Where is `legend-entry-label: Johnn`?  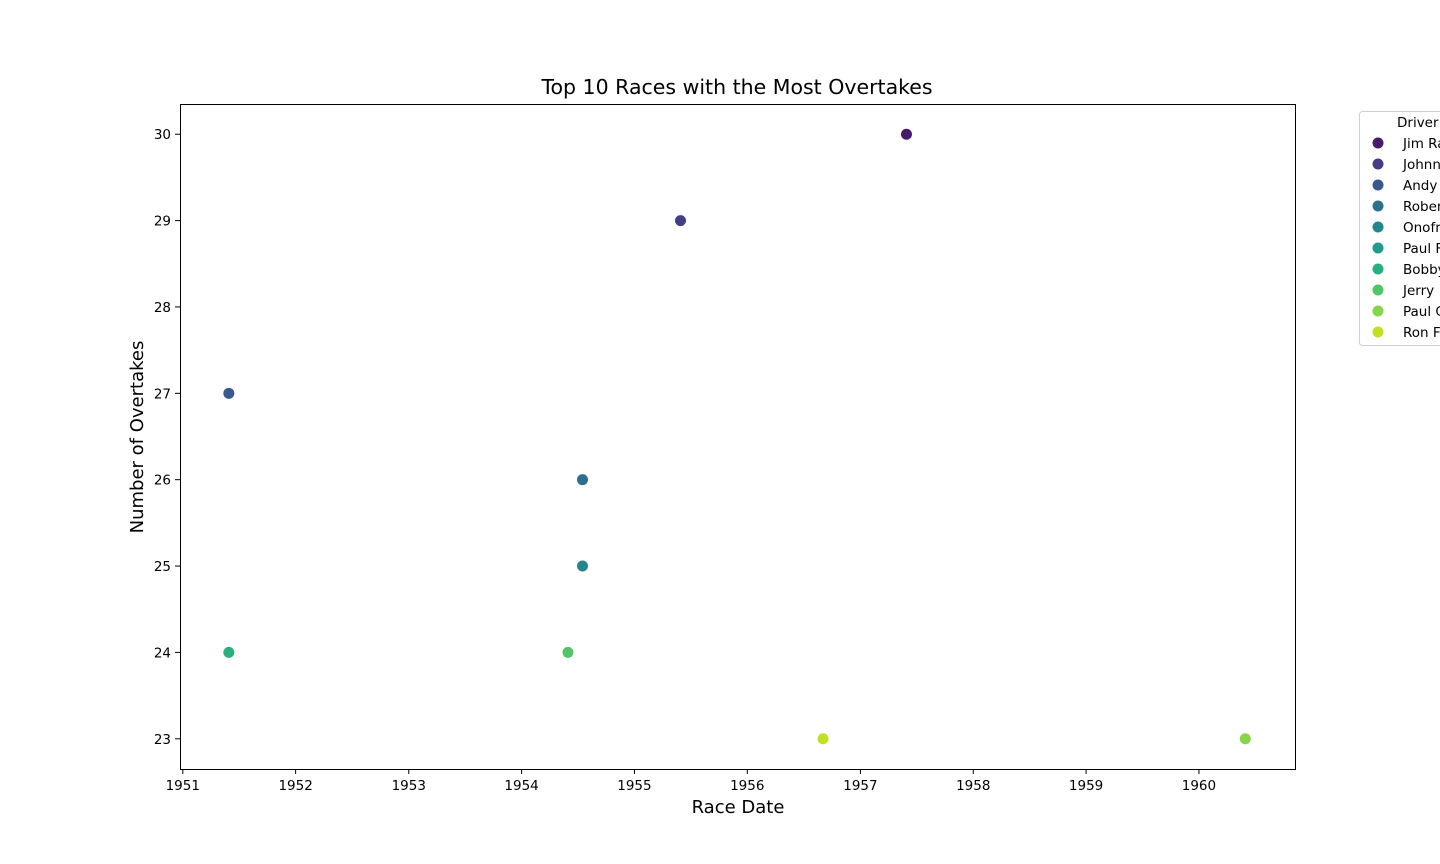 legend-entry-label: Johnn is located at coordinates (1421, 165).